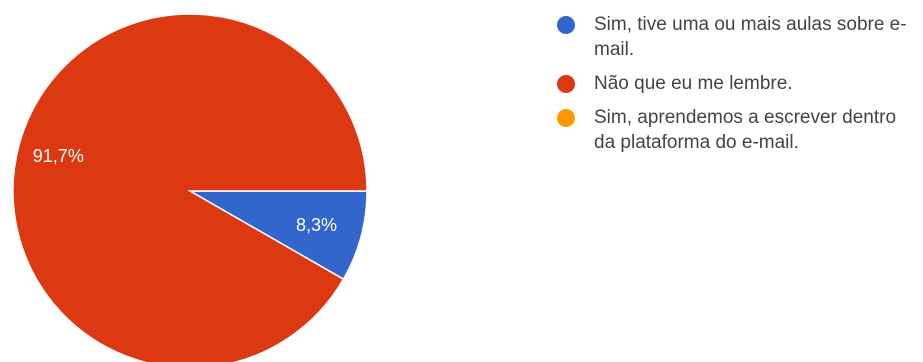 This screenshot has width=923, height=362. I want to click on legend-item-1: Não que eu me lembre., so click(737, 83).